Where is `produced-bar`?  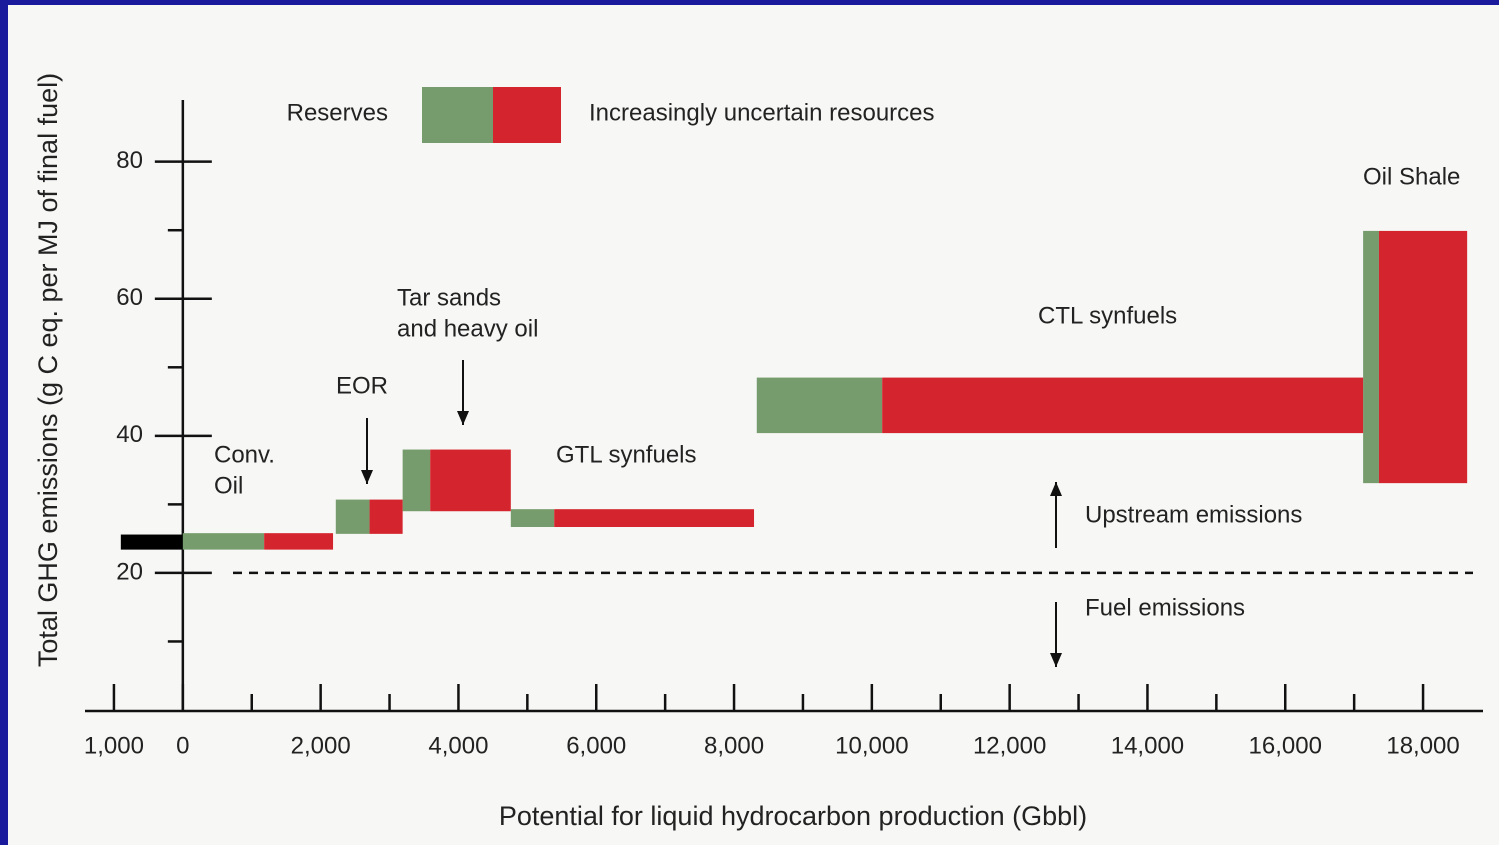
produced-bar is located at coordinates (151, 542).